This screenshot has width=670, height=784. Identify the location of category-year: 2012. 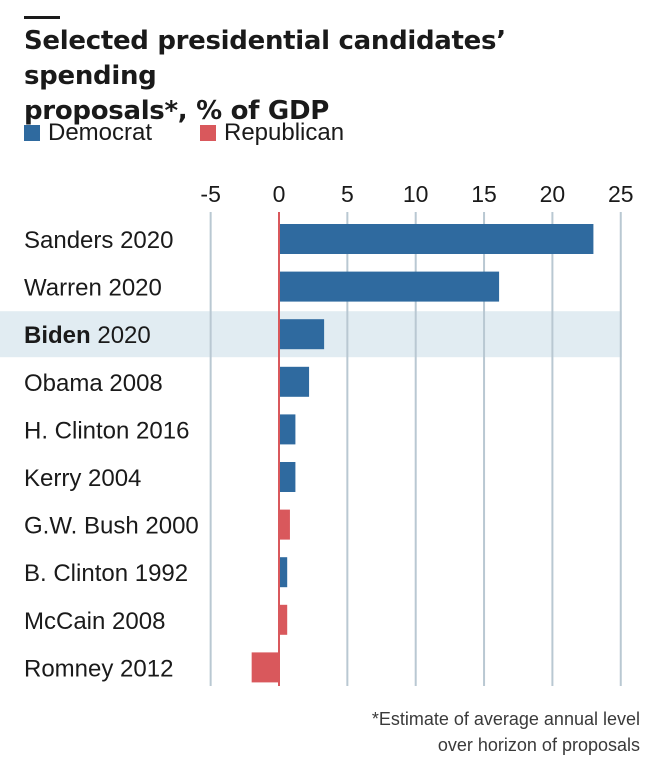
(146, 668).